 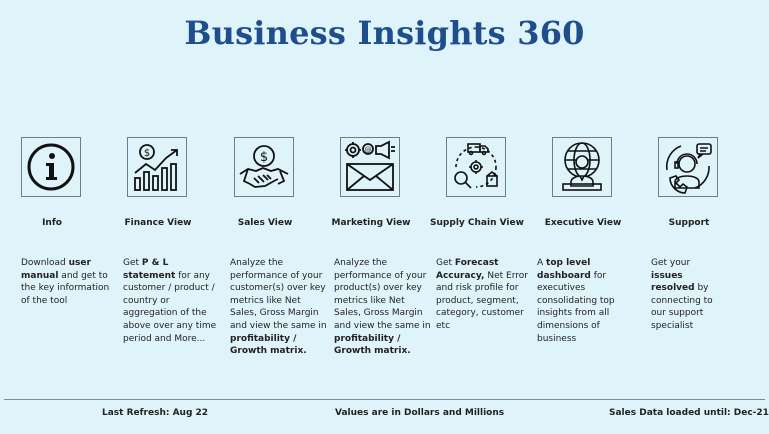 I want to click on page-title: Business Insights 360, so click(x=384, y=33).